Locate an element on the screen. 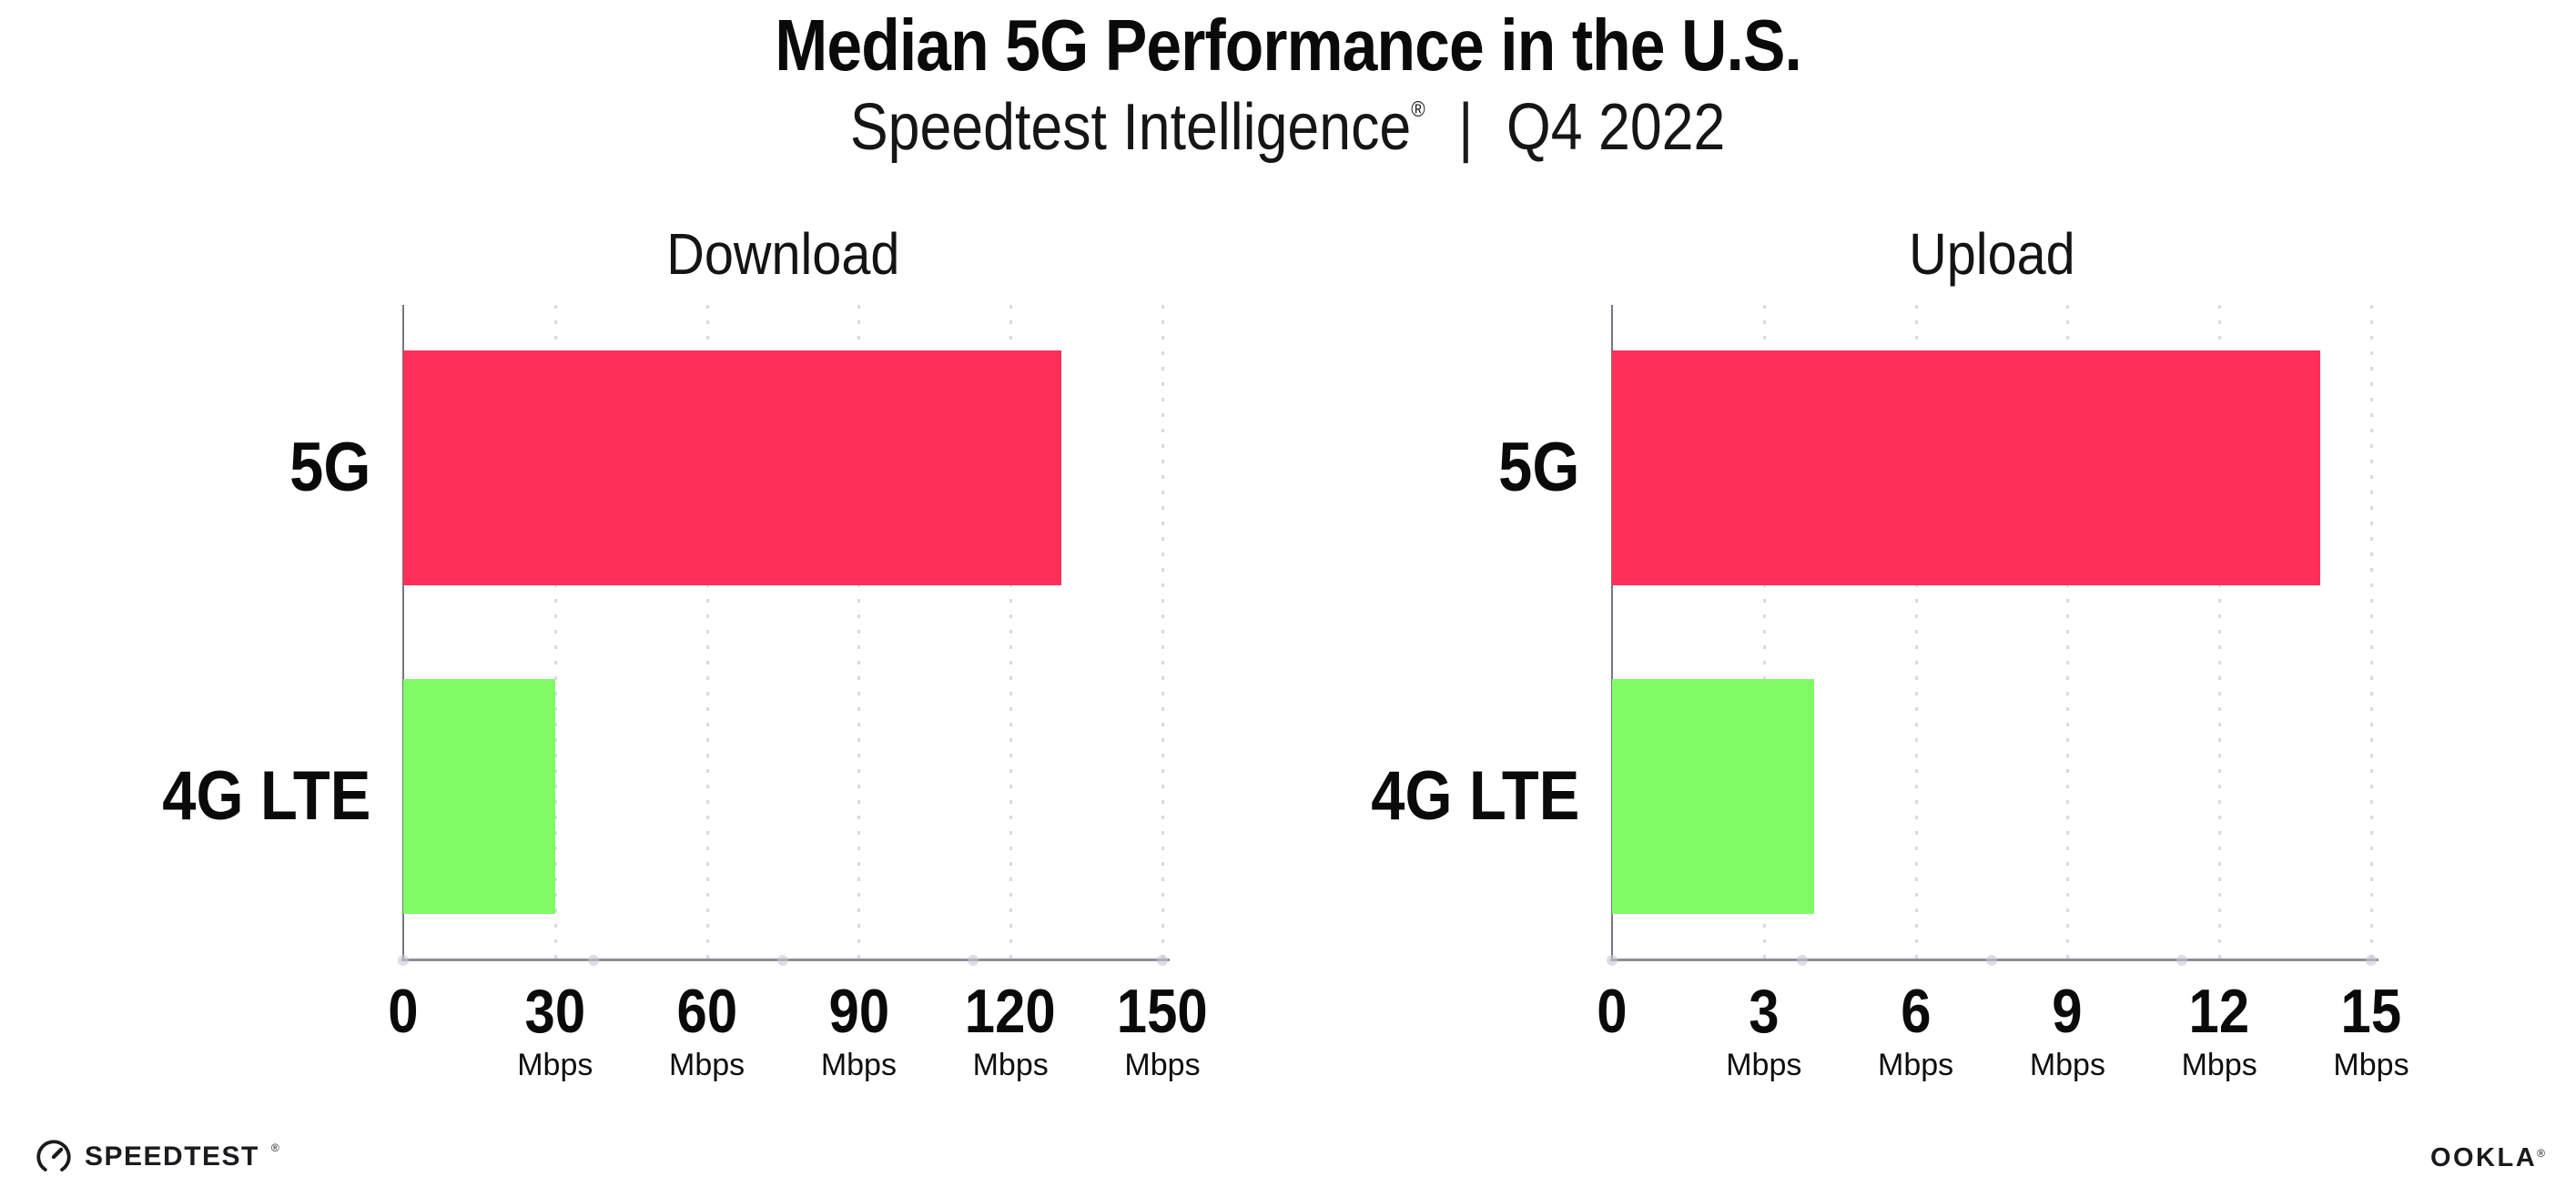 This screenshot has height=1197, width=2576. speedtest-gauge-icon is located at coordinates (53, 1157).